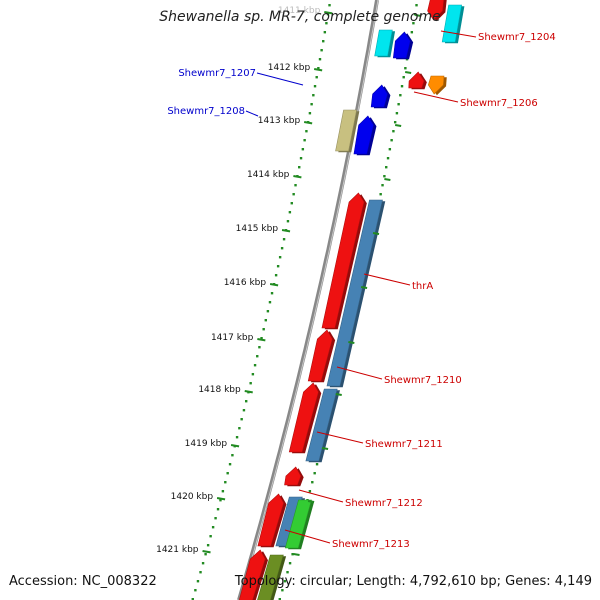 The height and width of the screenshot is (600, 600). What do you see at coordinates (517, 37) in the screenshot?
I see `reverse-gene-label: Shewmr7_1204` at bounding box center [517, 37].